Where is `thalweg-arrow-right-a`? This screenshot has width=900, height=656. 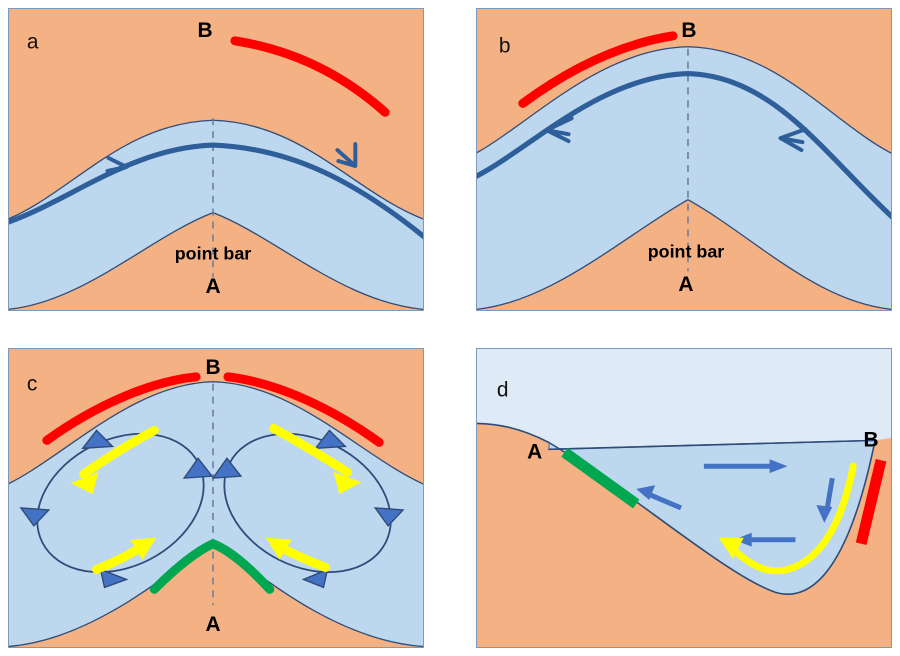
thalweg-arrow-right-a is located at coordinates (346, 155).